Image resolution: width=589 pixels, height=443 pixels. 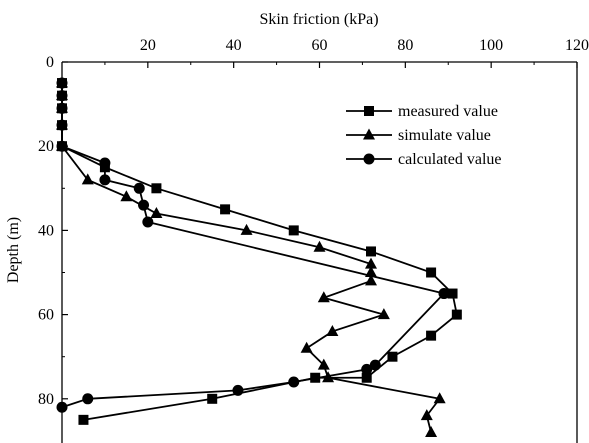 What do you see at coordinates (444, 135) in the screenshot?
I see `legend-label: simulate value` at bounding box center [444, 135].